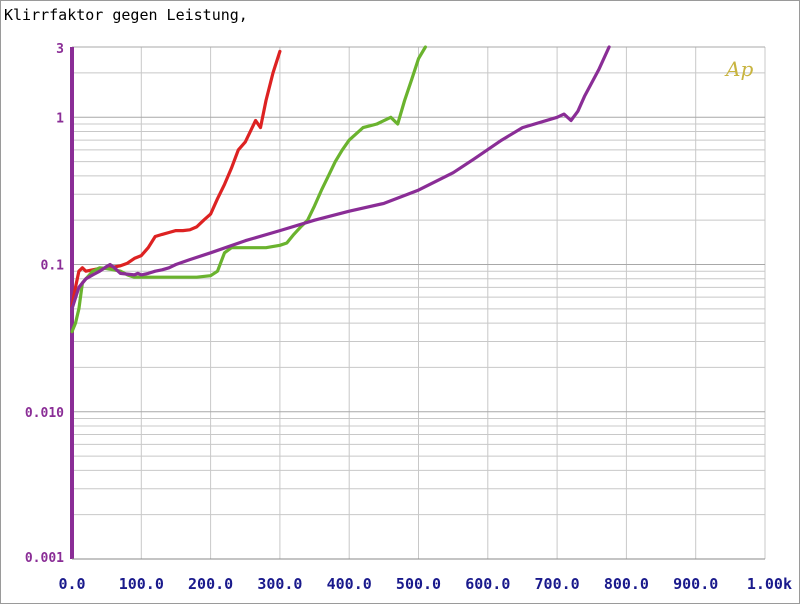 The height and width of the screenshot is (604, 800). What do you see at coordinates (44, 558) in the screenshot?
I see `y-tick-label: 0.001` at bounding box center [44, 558].